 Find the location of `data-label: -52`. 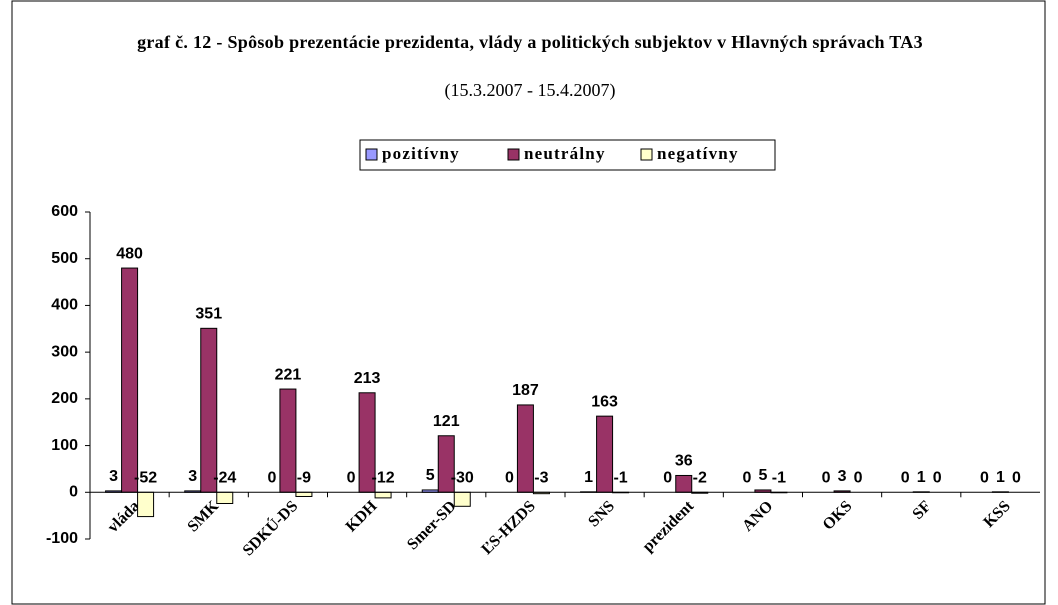

data-label: -52 is located at coordinates (145, 478).